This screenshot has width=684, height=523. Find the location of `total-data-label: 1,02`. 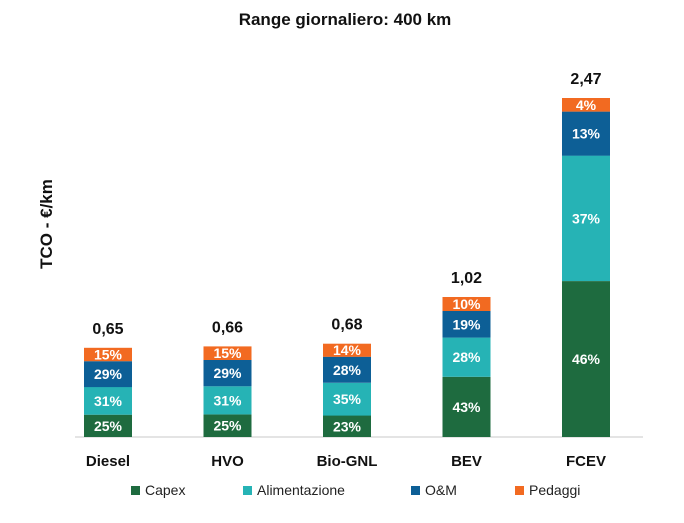

total-data-label: 1,02 is located at coordinates (466, 278).